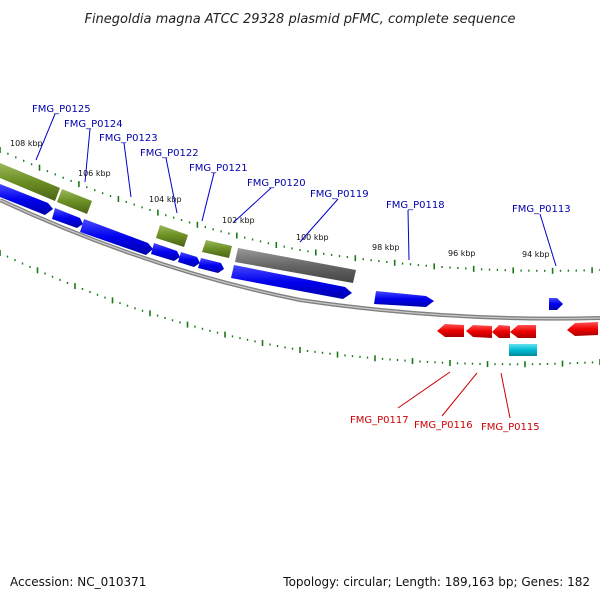 The width and height of the screenshot is (600, 600). Describe the element at coordinates (93, 124) in the screenshot. I see `gene-label-fmg-p0124: FMG_P0124` at that location.